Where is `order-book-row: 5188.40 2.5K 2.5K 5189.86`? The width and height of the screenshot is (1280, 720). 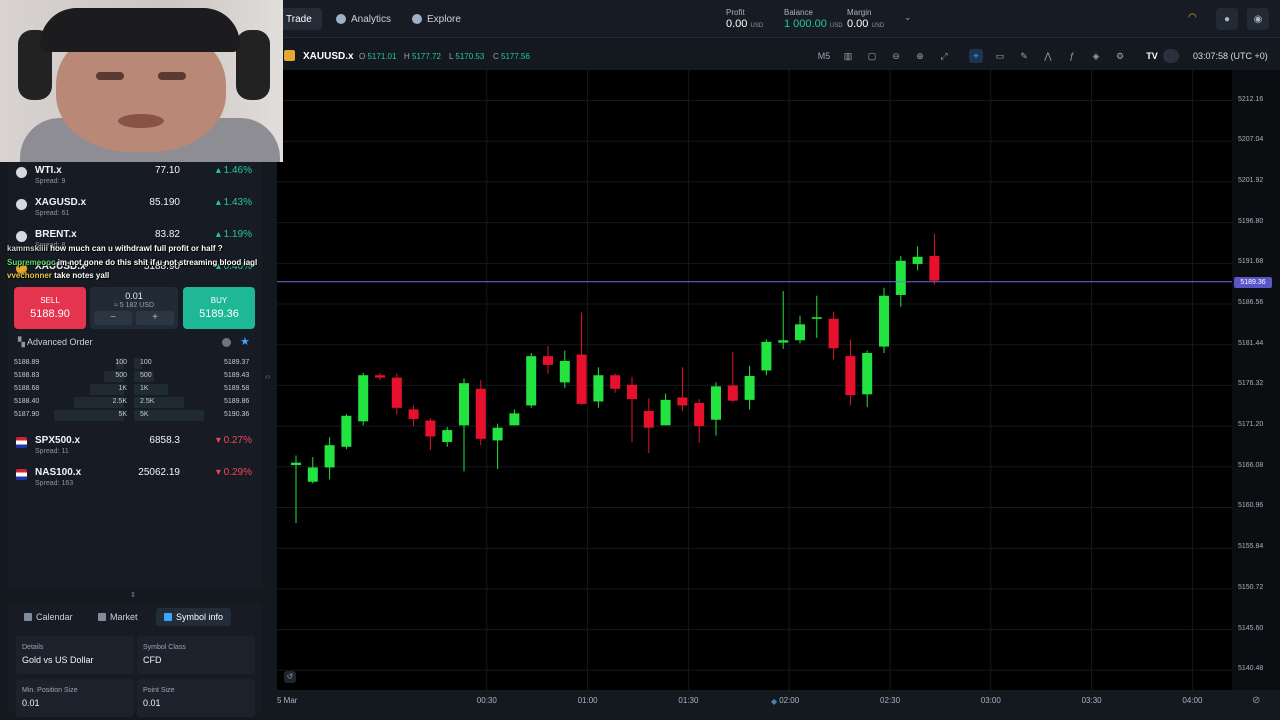 order-book-row: 5188.40 2.5K 2.5K 5189.86 is located at coordinates (134, 402).